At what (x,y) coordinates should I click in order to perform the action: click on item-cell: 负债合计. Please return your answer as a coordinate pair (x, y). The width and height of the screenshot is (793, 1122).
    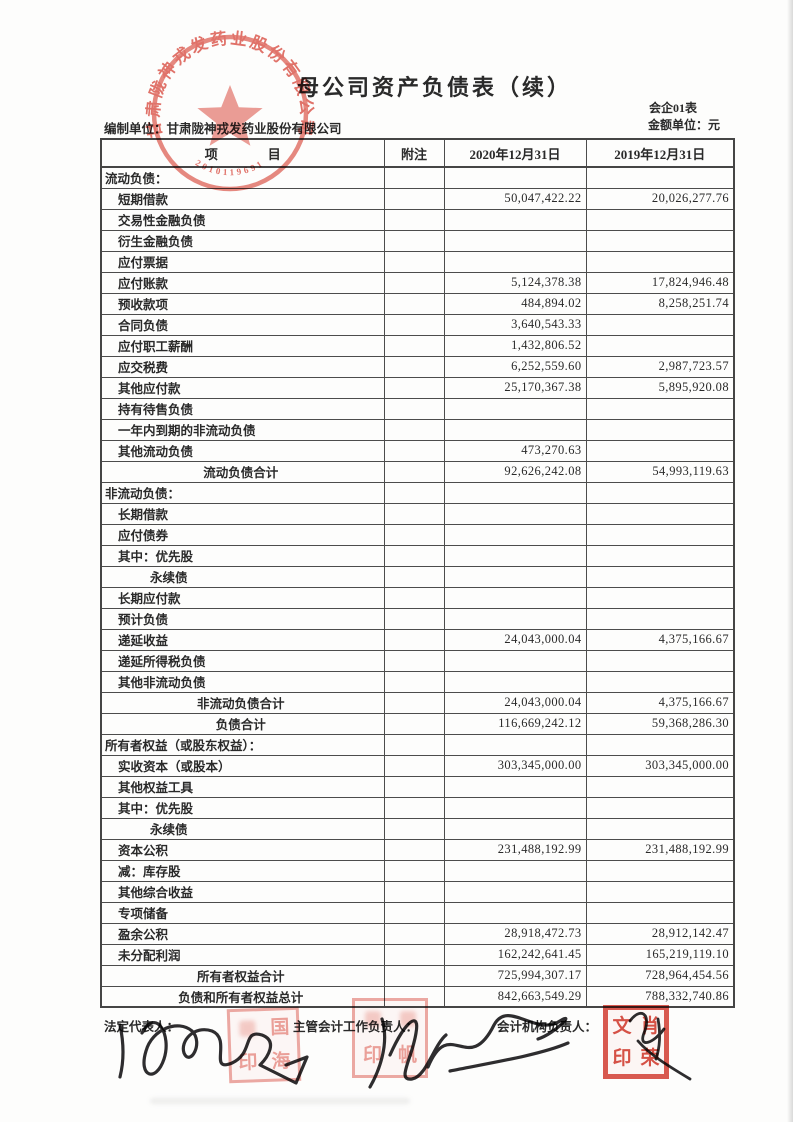
    Looking at the image, I should click on (242, 723).